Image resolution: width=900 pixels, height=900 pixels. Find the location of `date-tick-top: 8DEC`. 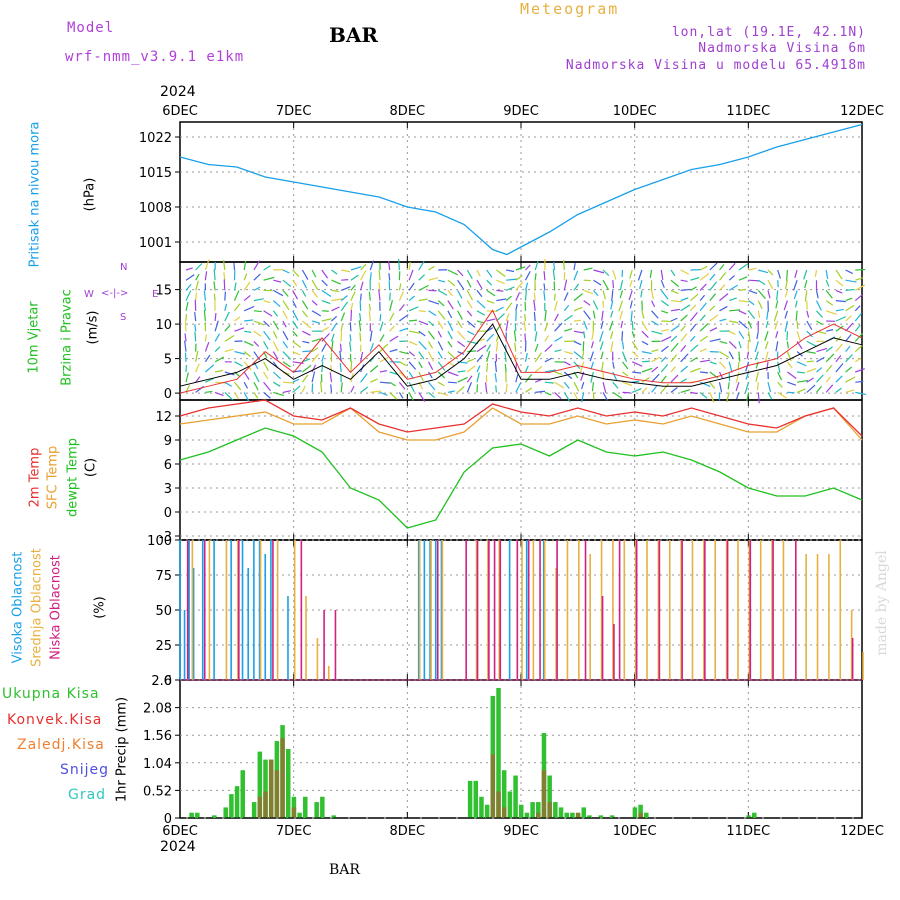

date-tick-top: 8DEC is located at coordinates (408, 111).